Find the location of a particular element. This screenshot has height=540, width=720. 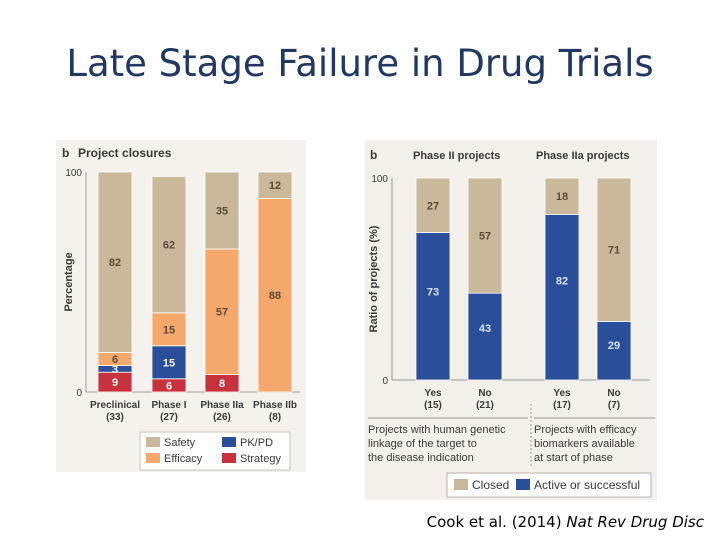

legend-label: PK/PD is located at coordinates (256, 443).